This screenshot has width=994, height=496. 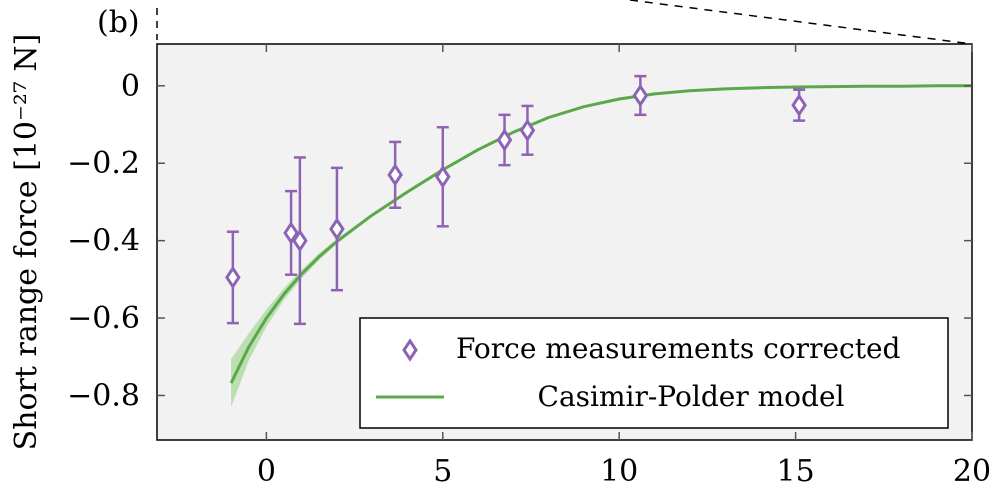 What do you see at coordinates (103, 395) in the screenshot?
I see `y-tick-label: −0.8` at bounding box center [103, 395].